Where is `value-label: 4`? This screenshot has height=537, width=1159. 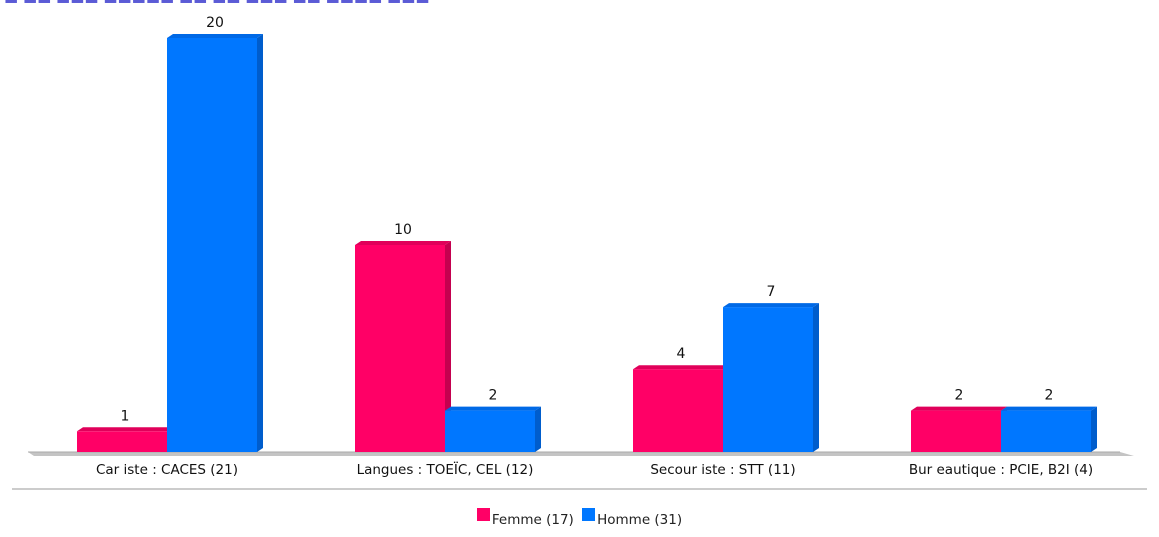 value-label: 4 is located at coordinates (681, 354).